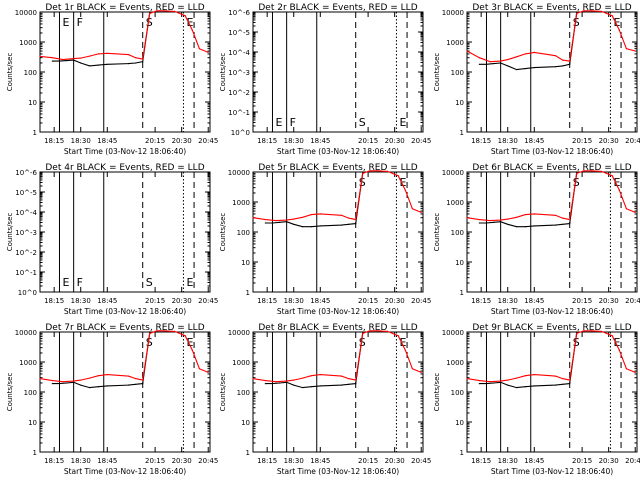 The image size is (640, 484). I want to click on x-tick-label: 18:30, so click(81, 461).